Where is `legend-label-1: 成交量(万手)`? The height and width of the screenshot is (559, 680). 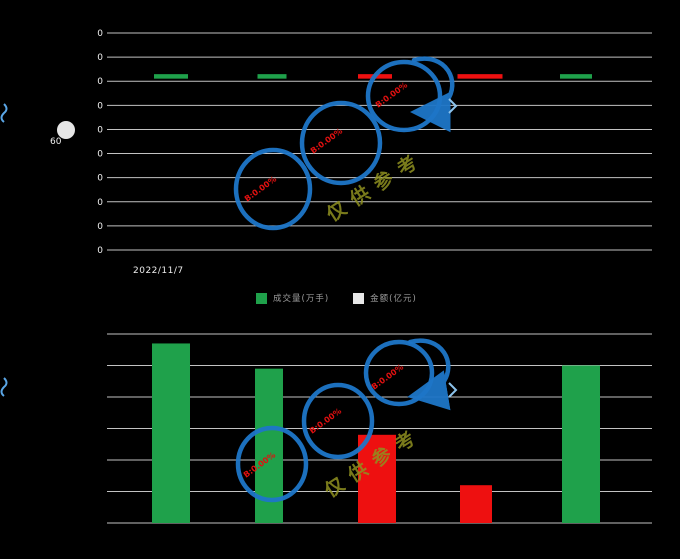
legend-label-1: 成交量(万手) is located at coordinates (301, 299).